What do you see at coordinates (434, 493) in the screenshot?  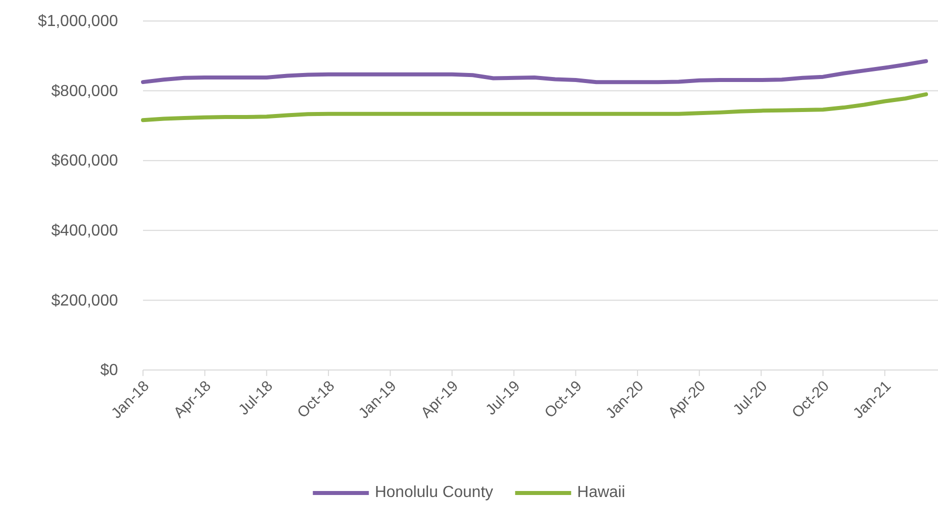 I see `legend-label: Honolulu County` at bounding box center [434, 493].